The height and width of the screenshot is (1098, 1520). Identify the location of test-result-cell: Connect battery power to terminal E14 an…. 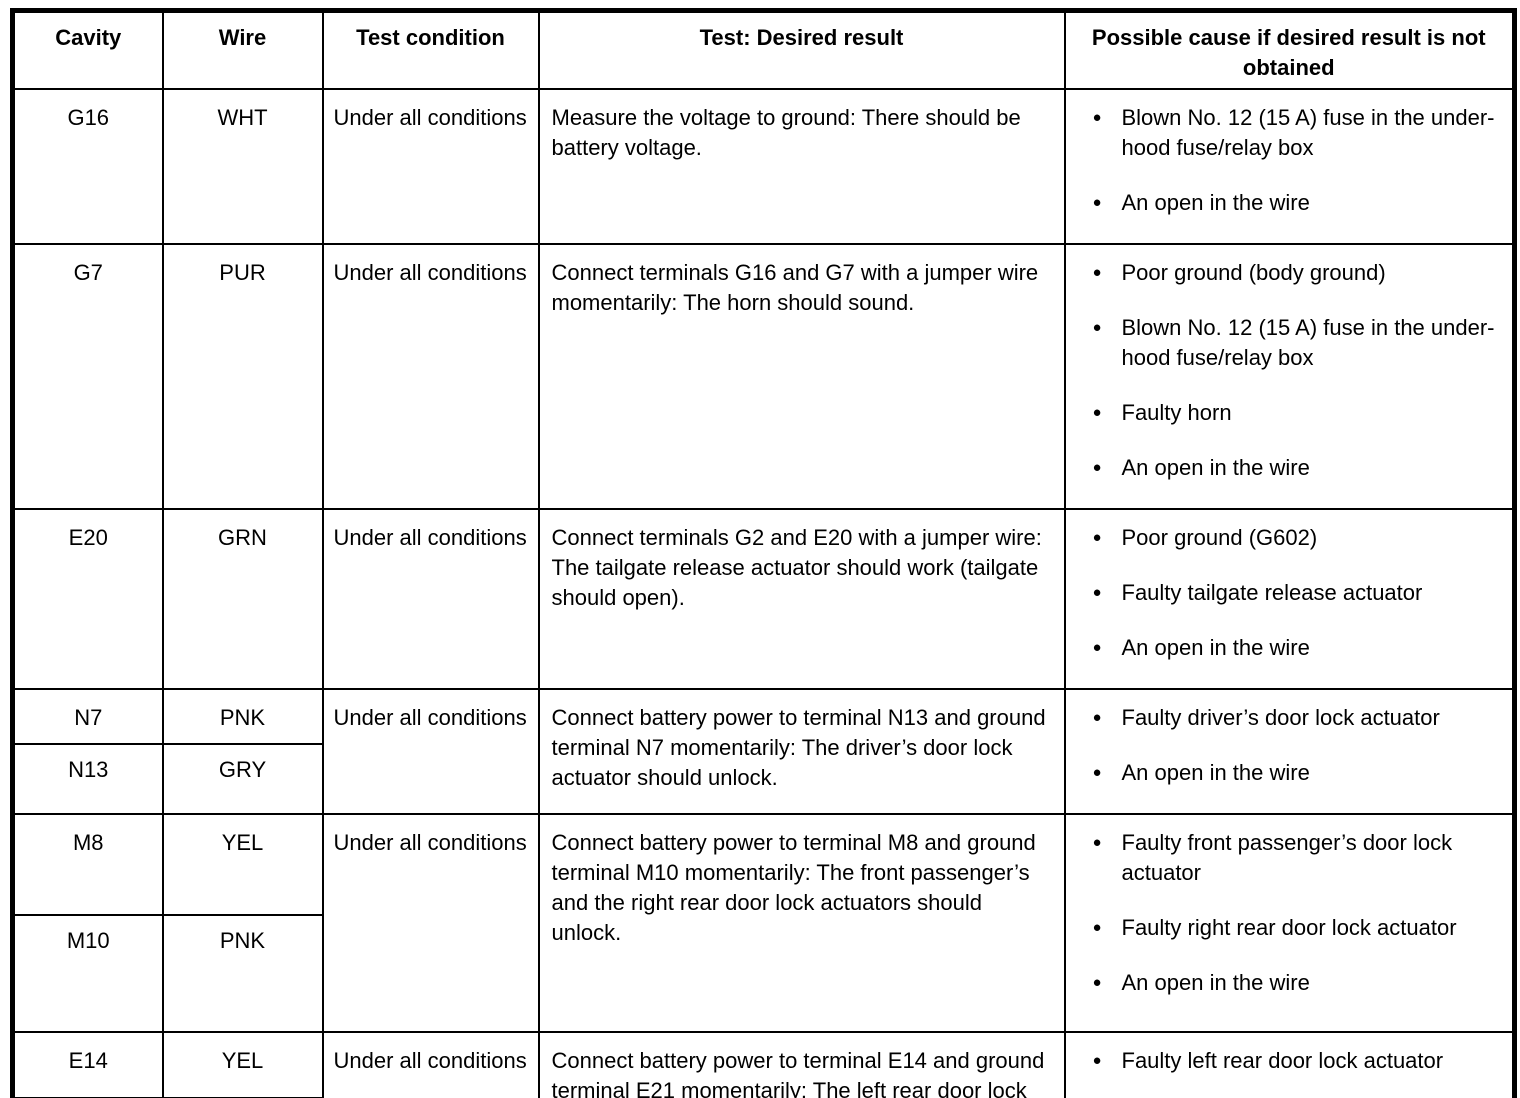
(801, 1064).